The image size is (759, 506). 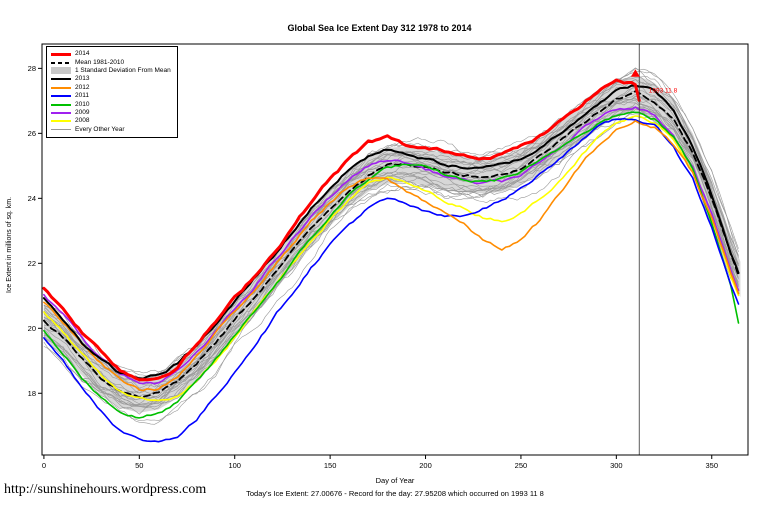 I want to click on x-axis-label: Day of Year, so click(x=395, y=480).